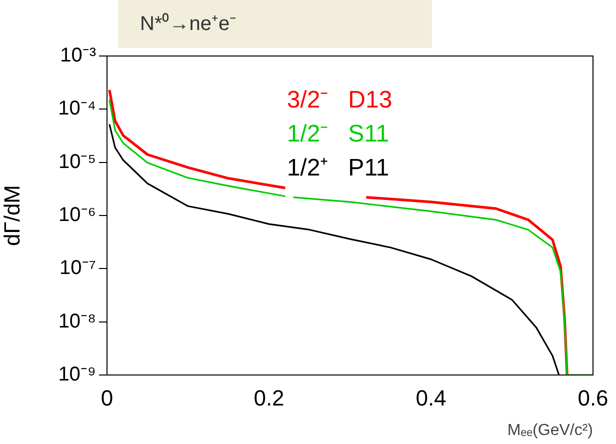 This screenshot has height=444, width=616. What do you see at coordinates (431, 397) in the screenshot?
I see `x-tick-label: 0.4` at bounding box center [431, 397].